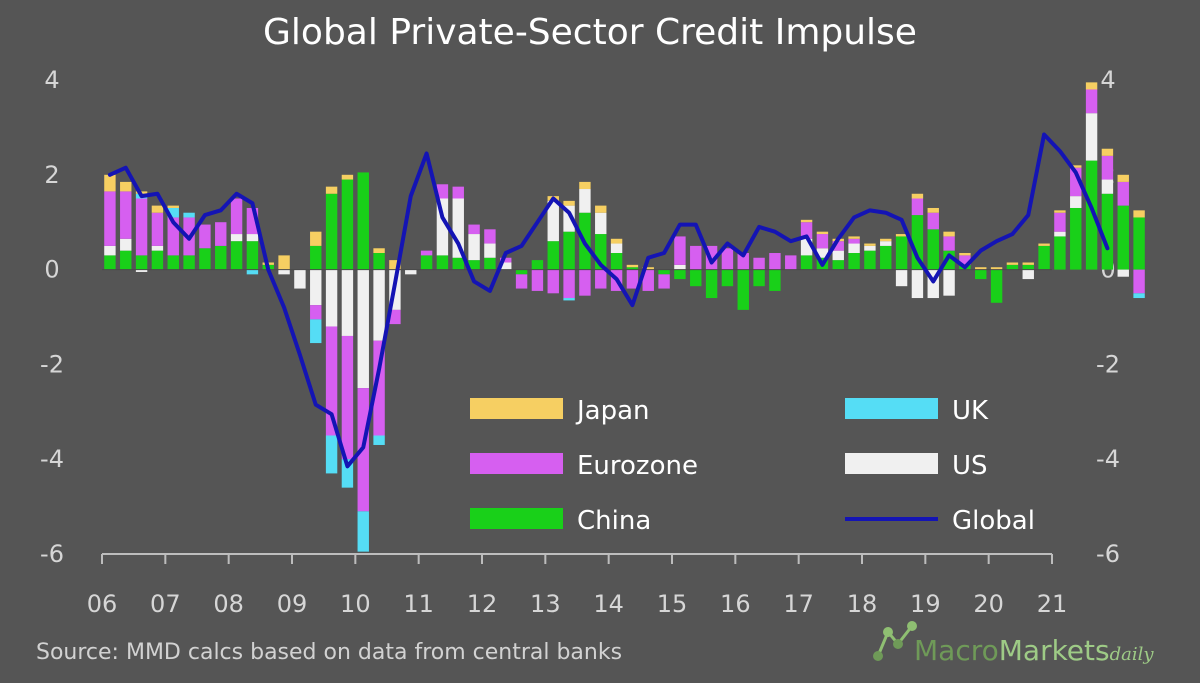 The height and width of the screenshot is (683, 1200). I want to click on logo-wordmark: MacroMarketsdaily, so click(1034, 650).